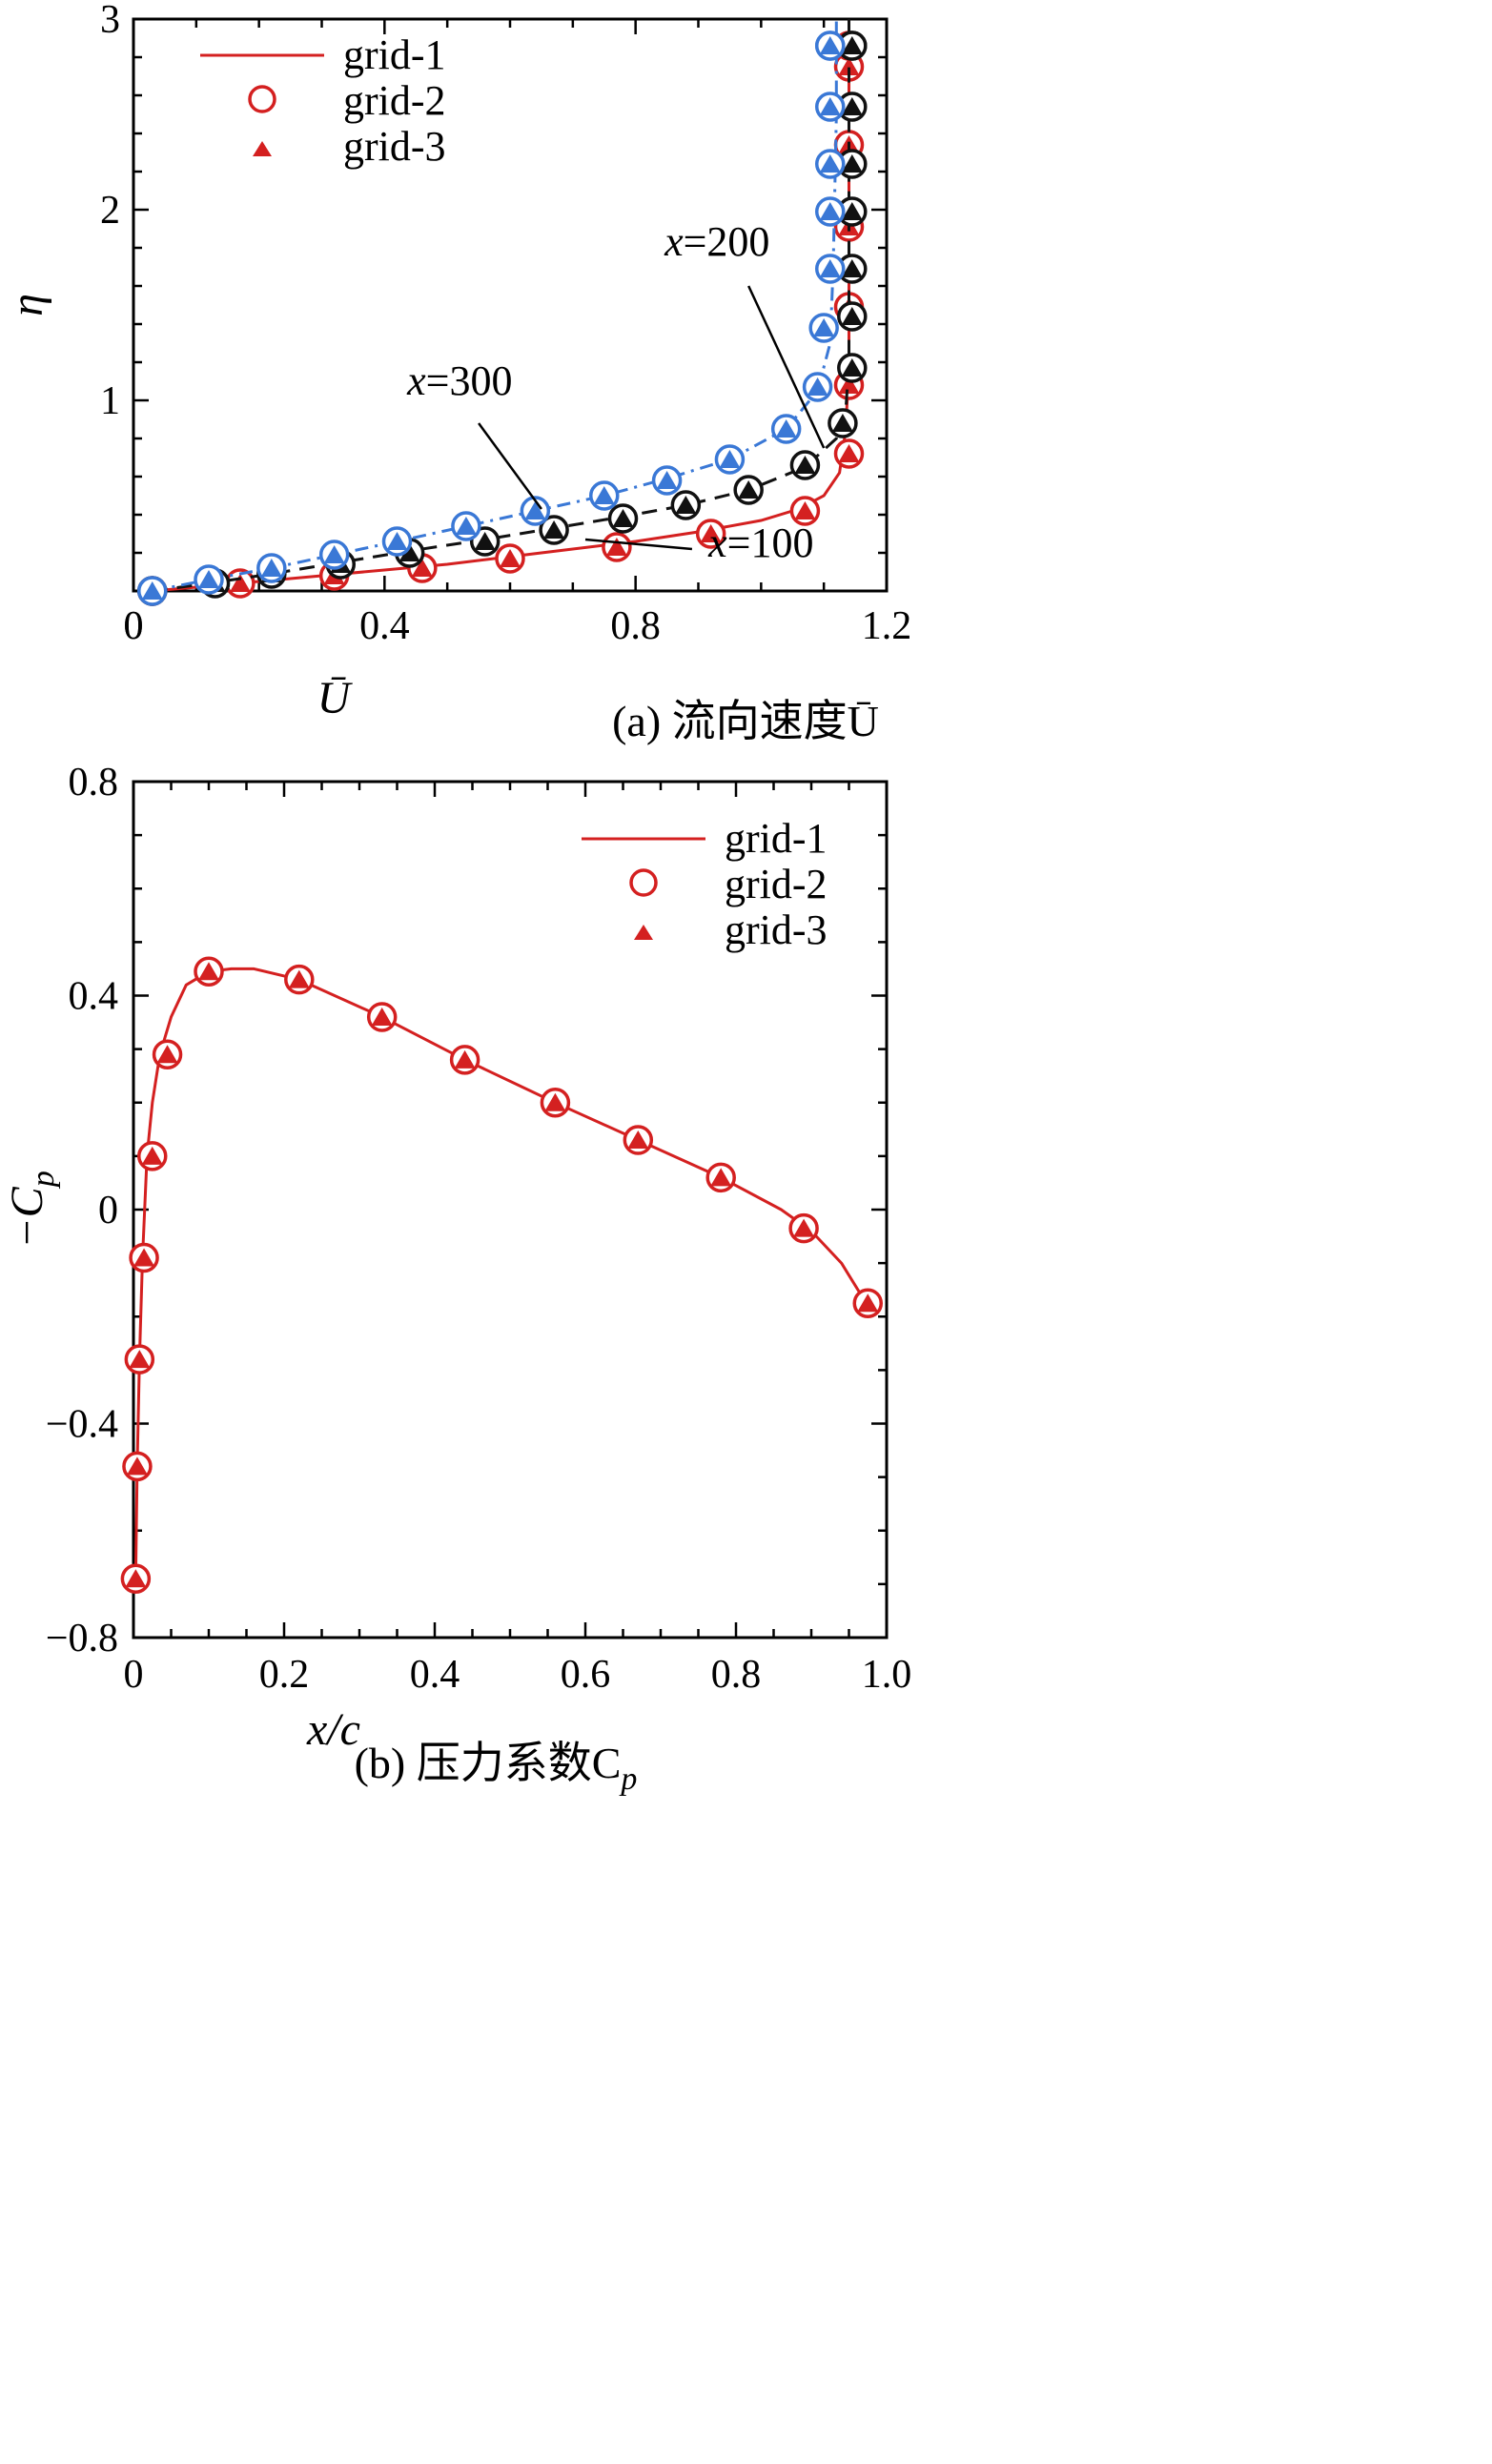  I want to click on annotation-label: x=100, so click(760, 542).